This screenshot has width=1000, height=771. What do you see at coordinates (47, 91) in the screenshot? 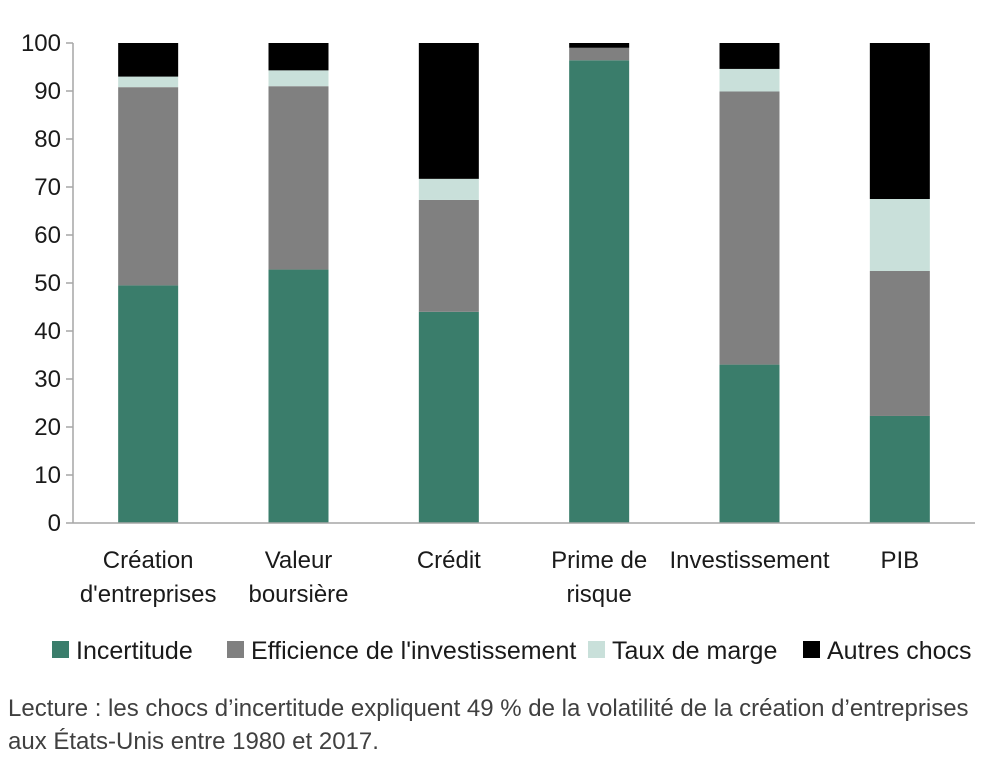
I see `y-tick-label: 90` at bounding box center [47, 91].